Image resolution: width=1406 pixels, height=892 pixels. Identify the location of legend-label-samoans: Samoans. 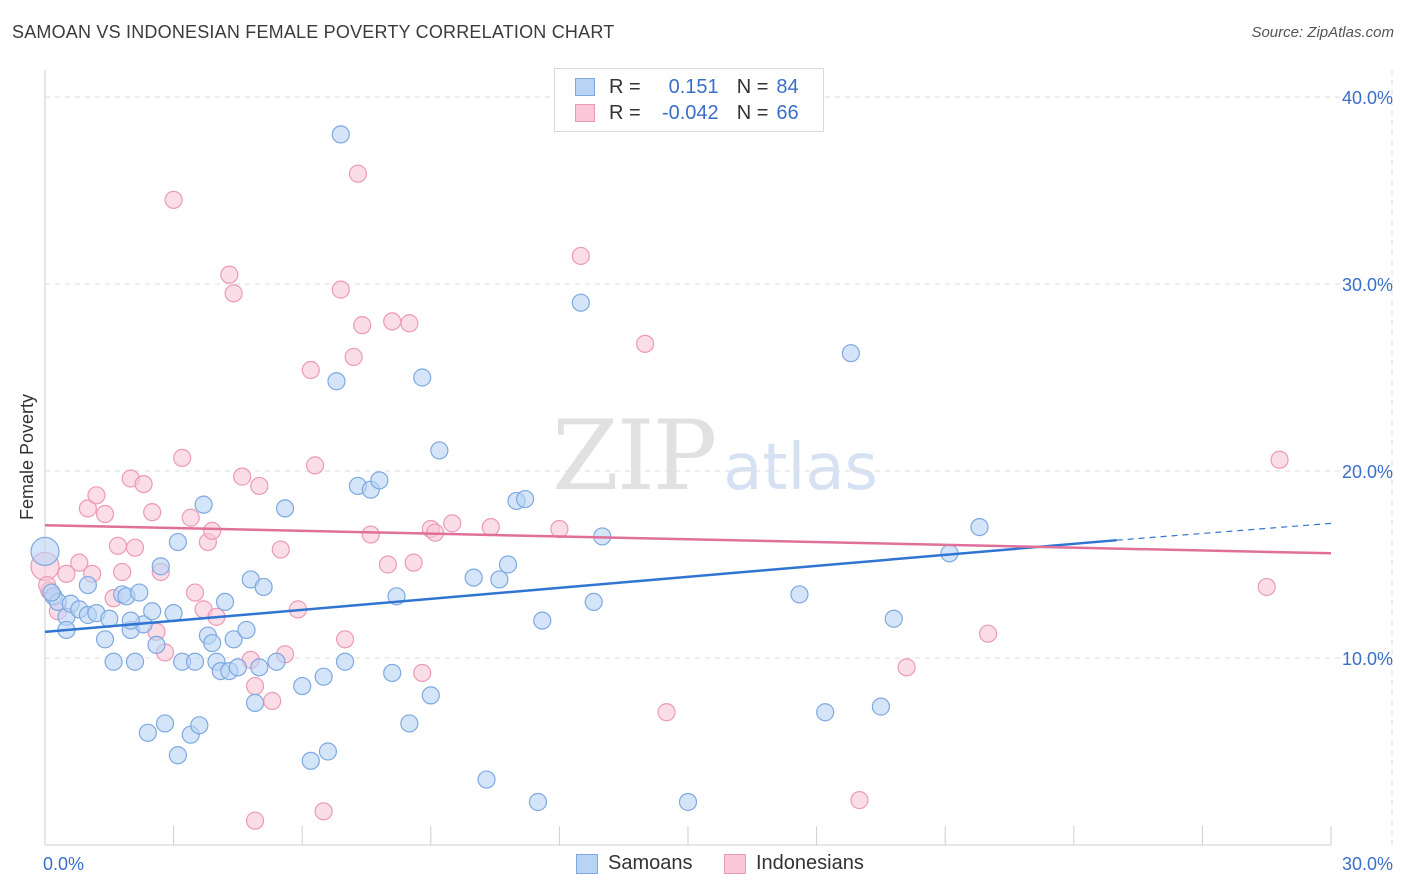
(650, 863).